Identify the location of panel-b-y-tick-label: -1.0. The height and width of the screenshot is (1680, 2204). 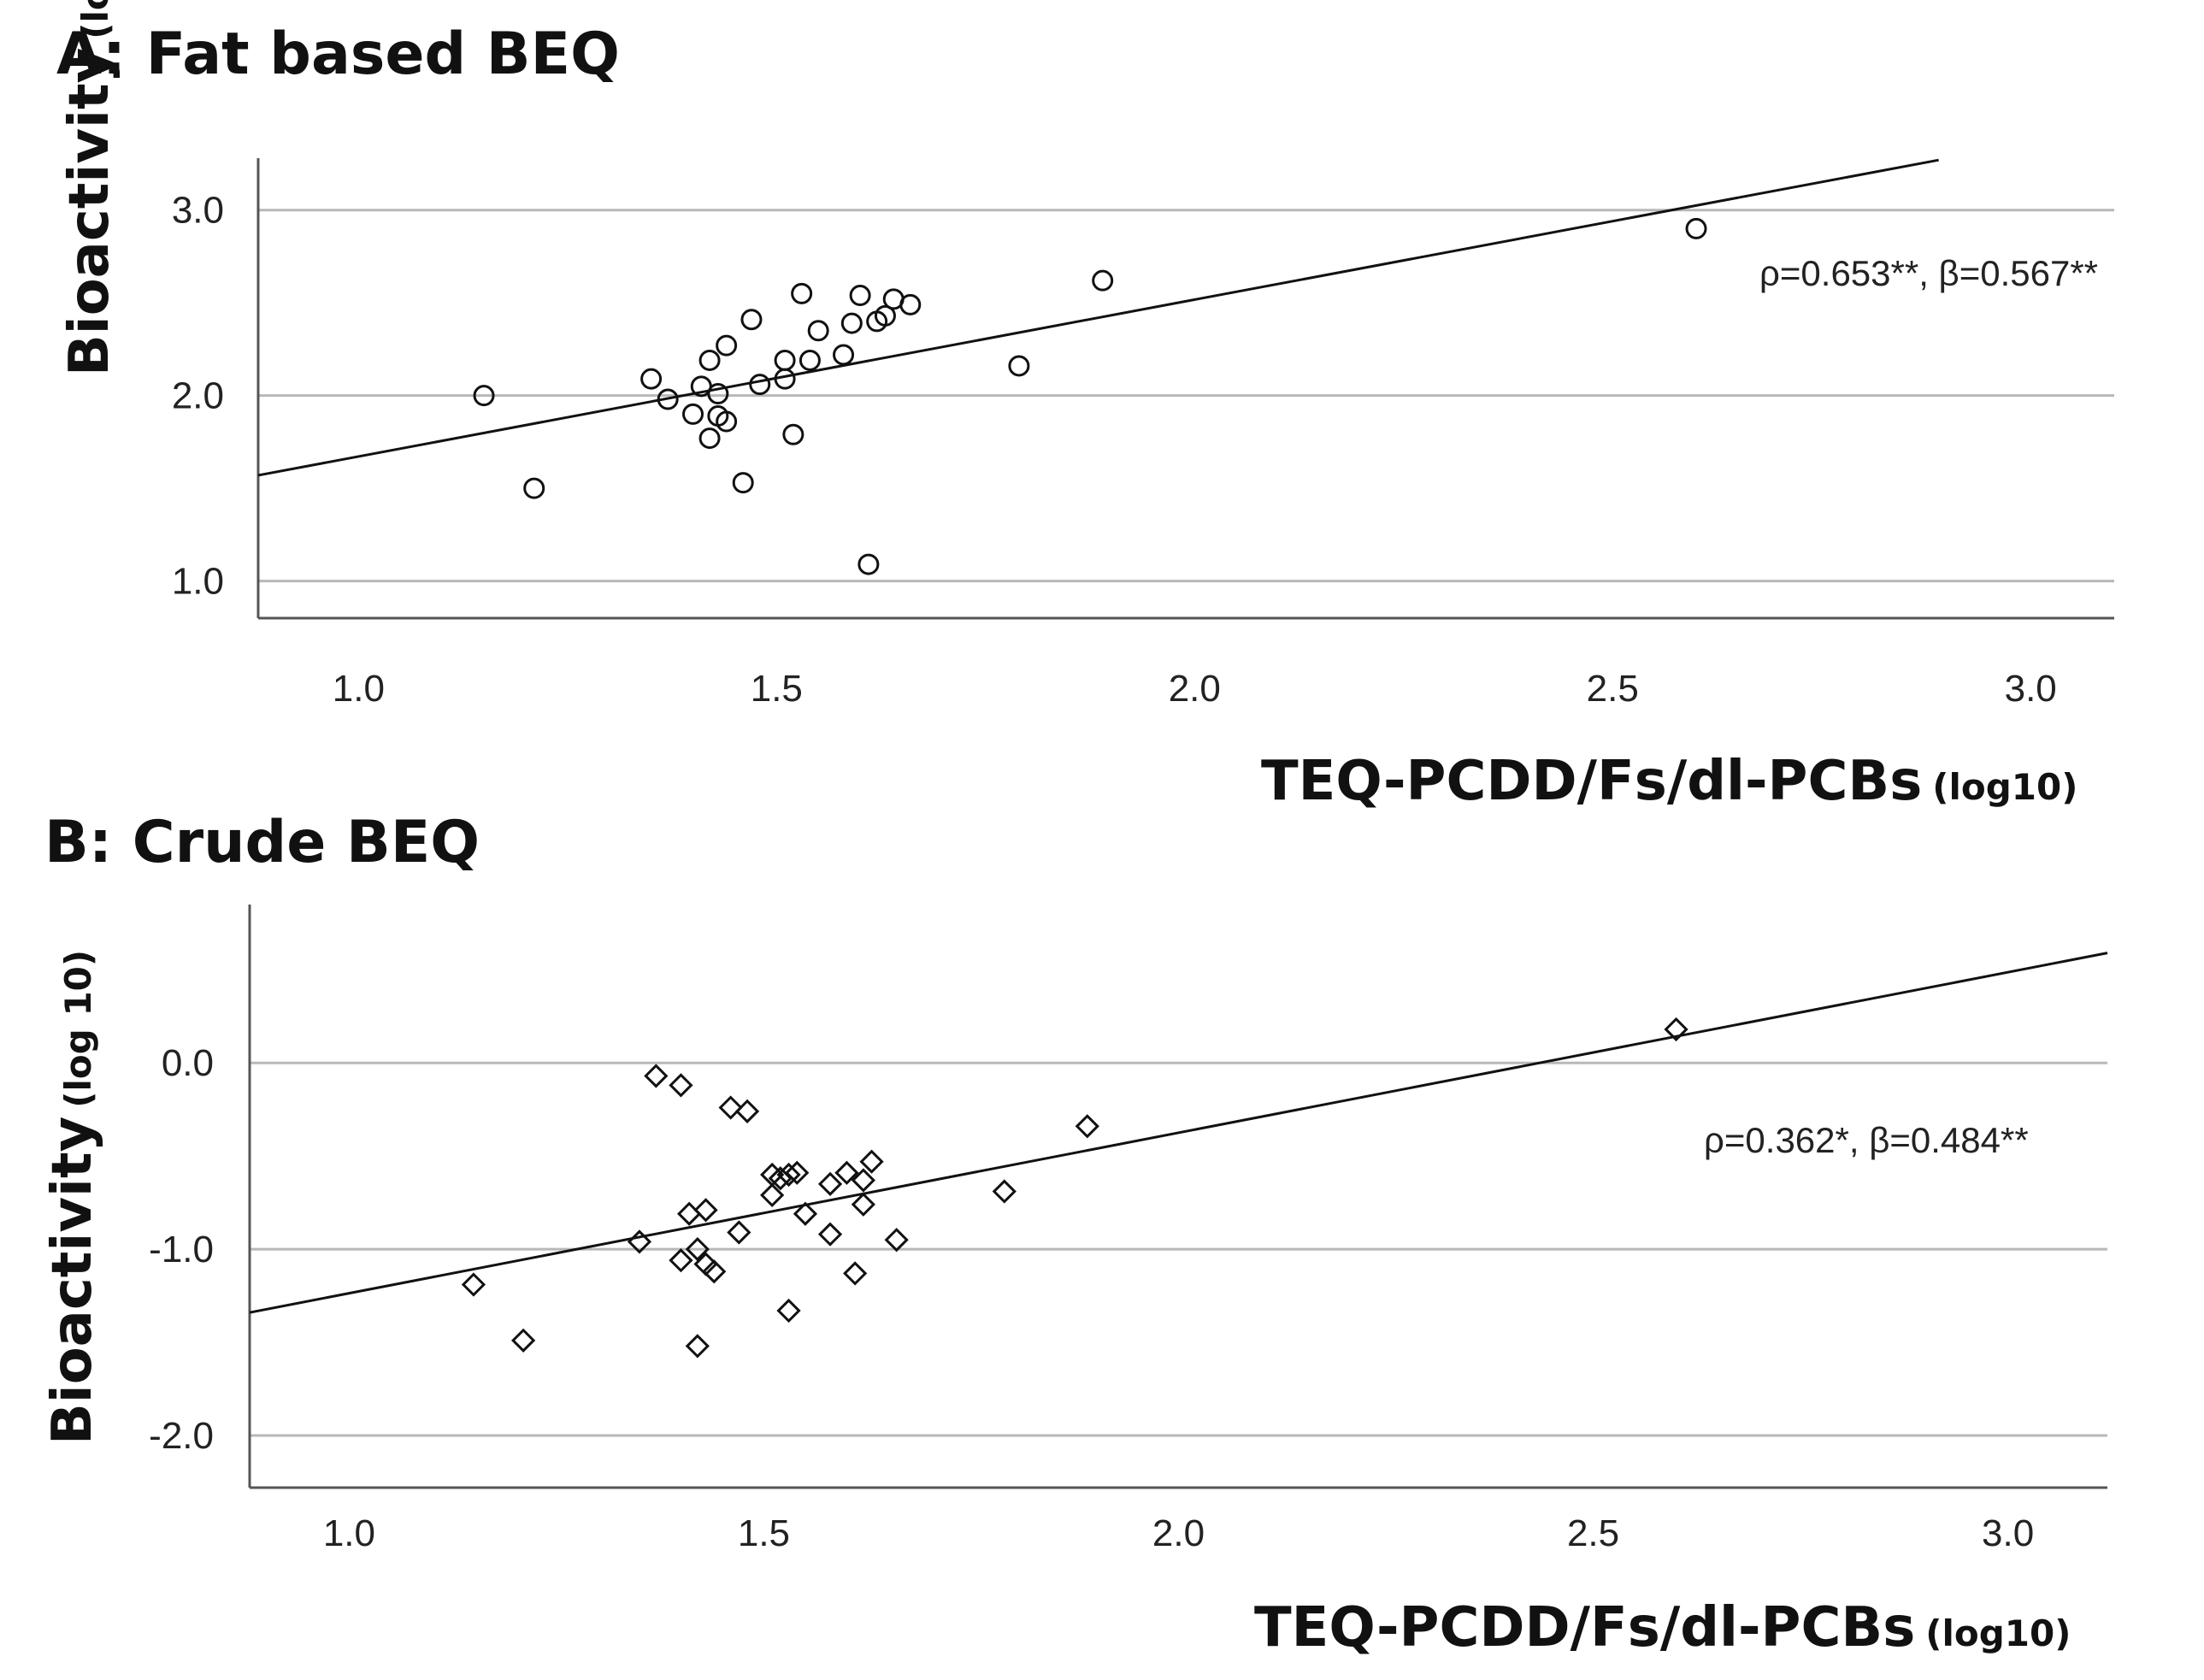
(181, 1249).